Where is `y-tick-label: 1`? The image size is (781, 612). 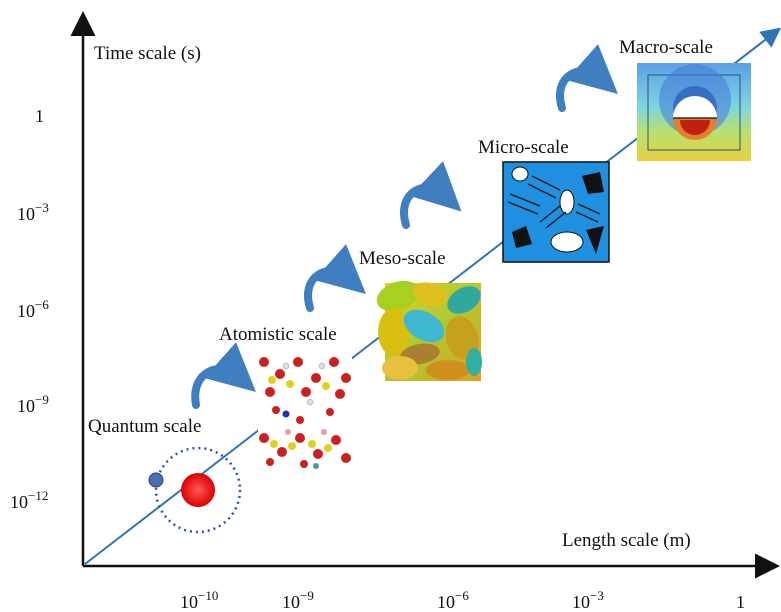 y-tick-label: 1 is located at coordinates (39, 116).